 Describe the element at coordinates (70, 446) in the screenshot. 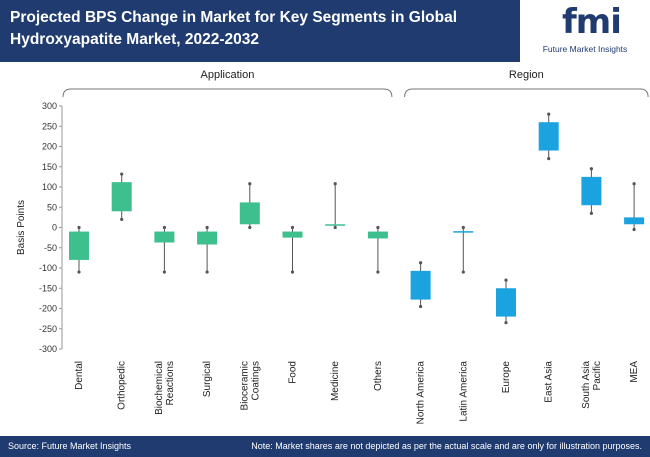

I see `source-text: Source: Future Market Insights` at that location.